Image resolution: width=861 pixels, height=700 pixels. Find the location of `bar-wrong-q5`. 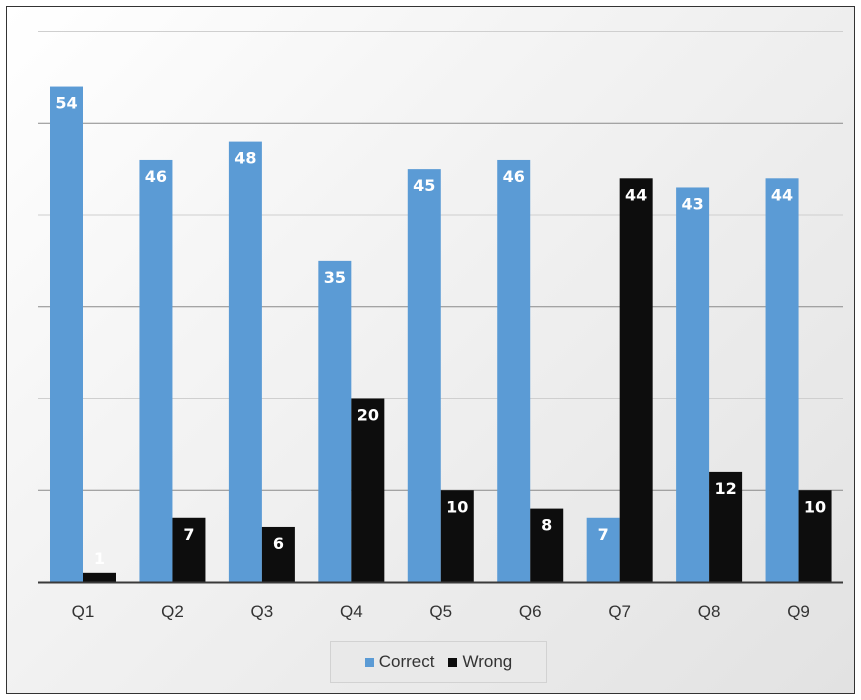

bar-wrong-q5 is located at coordinates (457, 536).